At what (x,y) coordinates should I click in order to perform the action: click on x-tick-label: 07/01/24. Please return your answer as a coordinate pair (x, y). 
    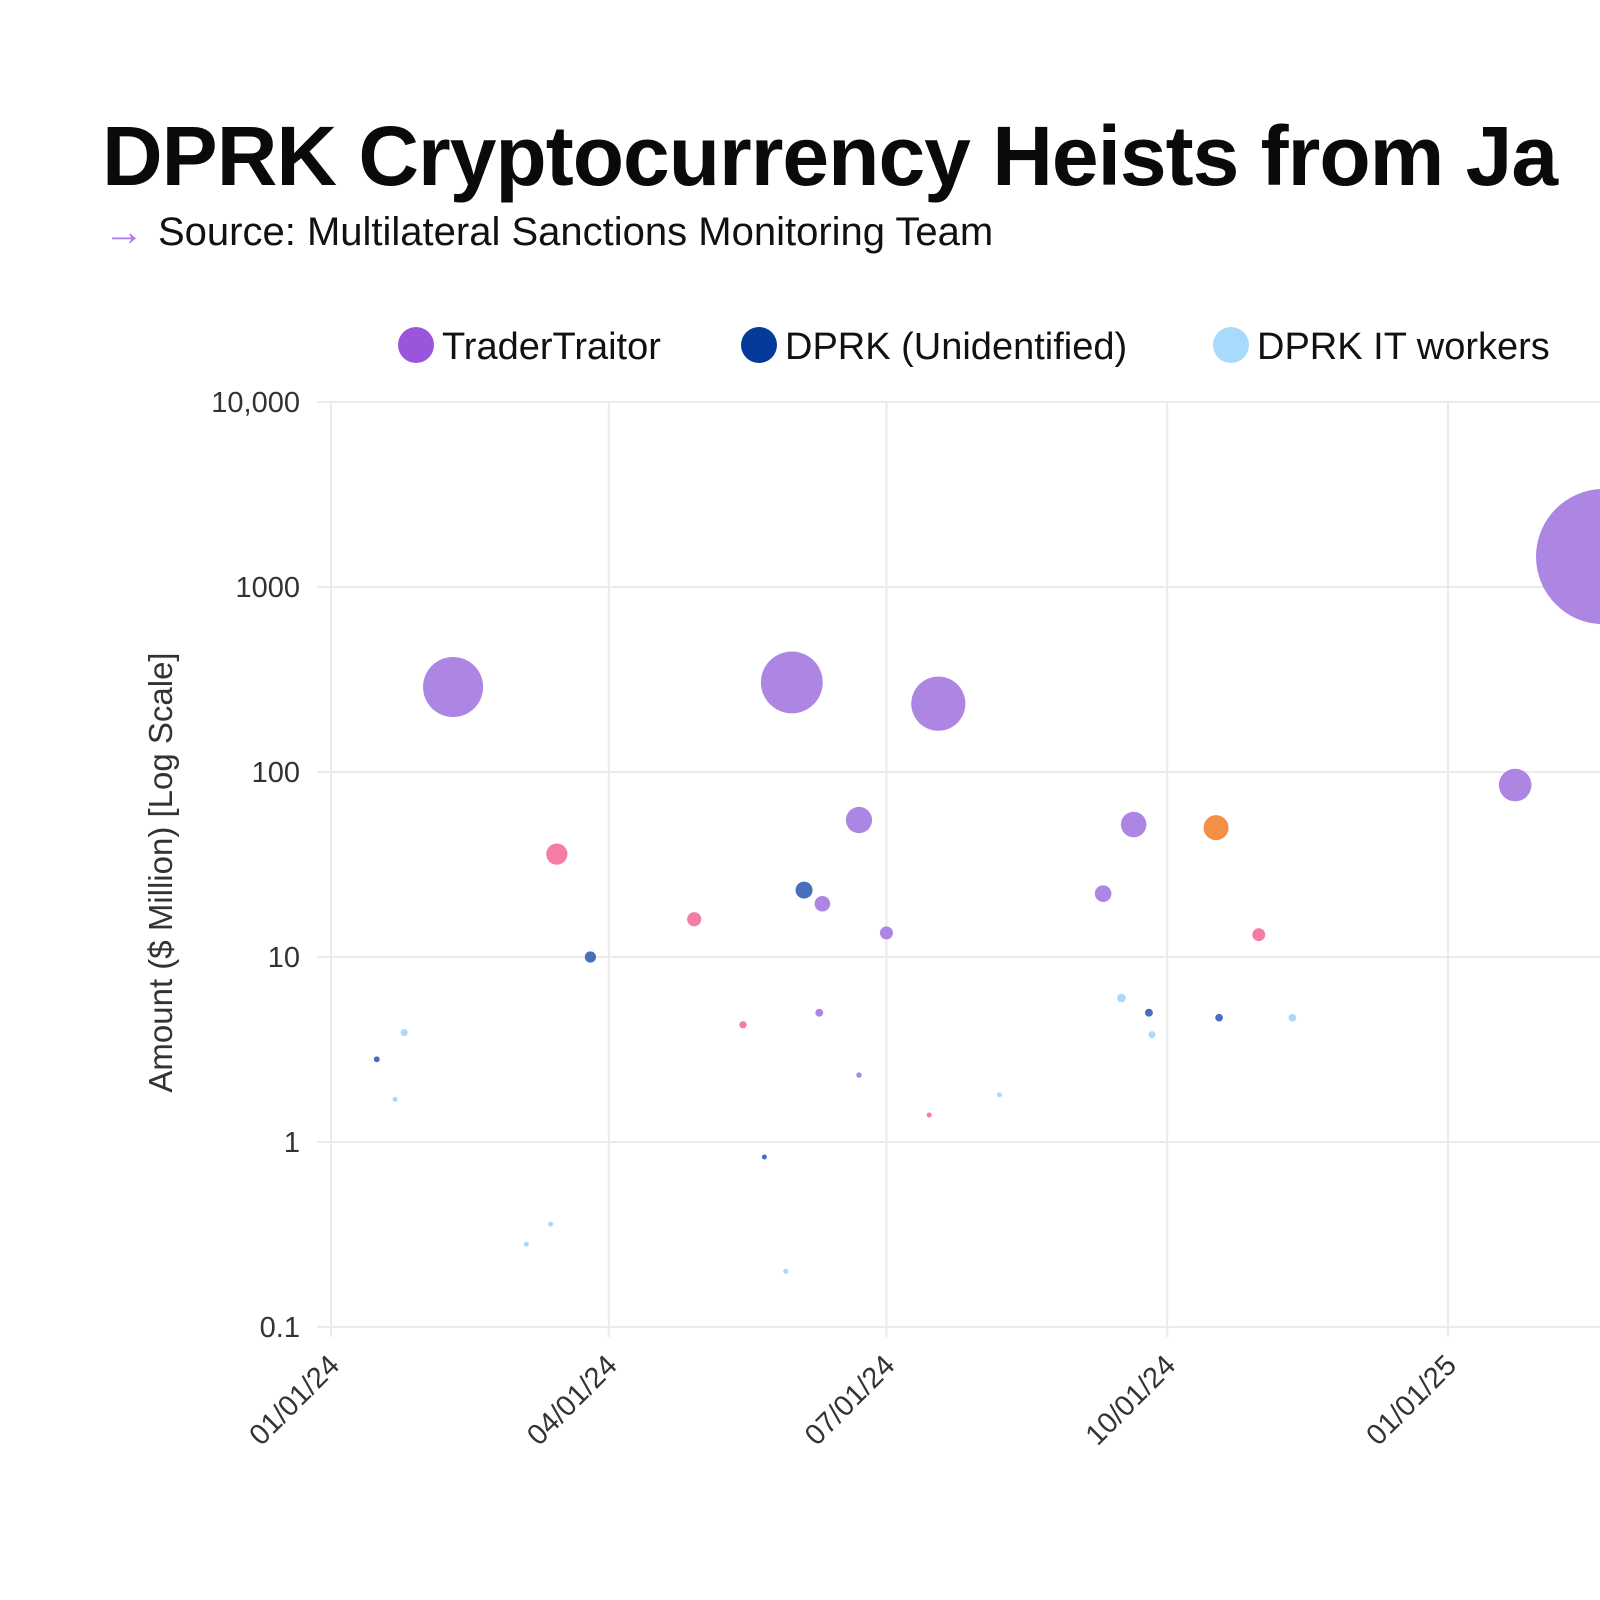
    Looking at the image, I should click on (850, 1400).